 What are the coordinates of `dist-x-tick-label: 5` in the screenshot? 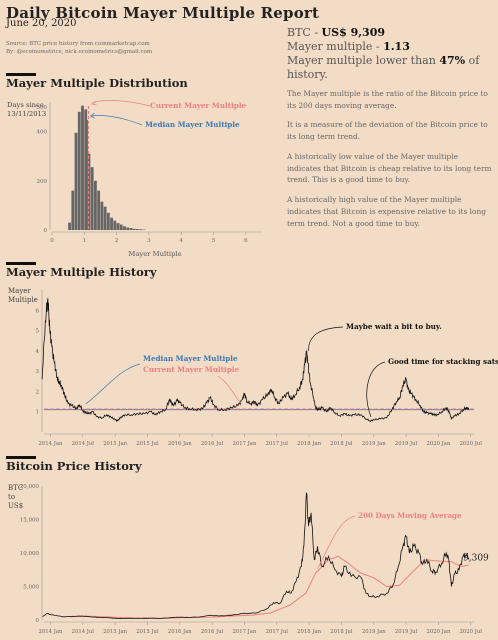 It's located at (214, 241).